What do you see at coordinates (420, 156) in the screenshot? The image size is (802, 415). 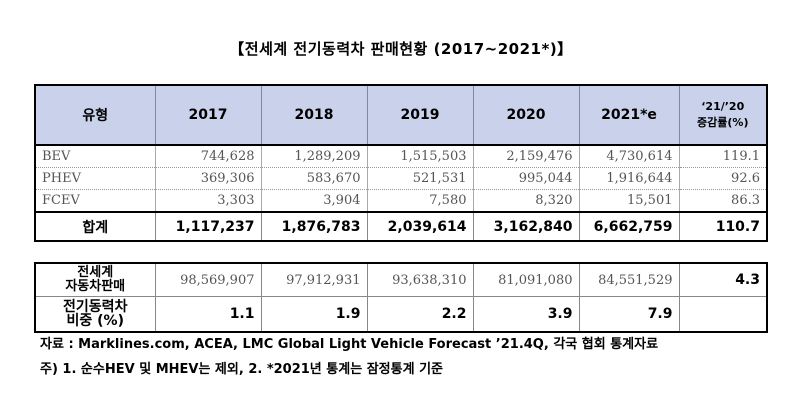 I see `cell-value: 1,515,503` at bounding box center [420, 156].